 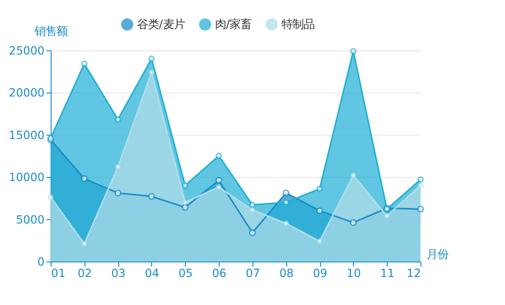 I want to click on x-tick-label: 02, so click(x=85, y=273).